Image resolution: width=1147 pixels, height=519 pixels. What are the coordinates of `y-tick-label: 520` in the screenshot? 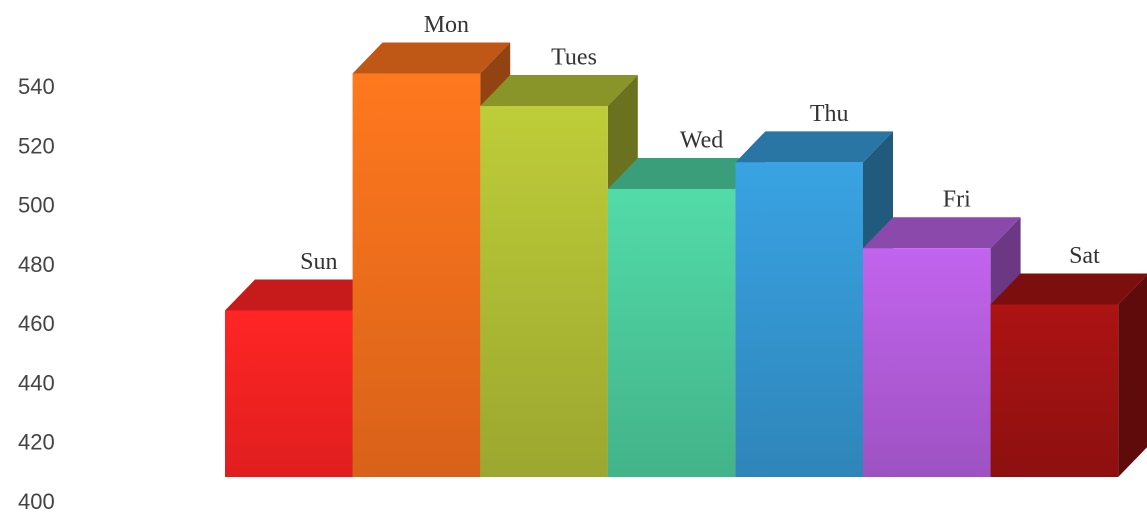 It's located at (36, 145).